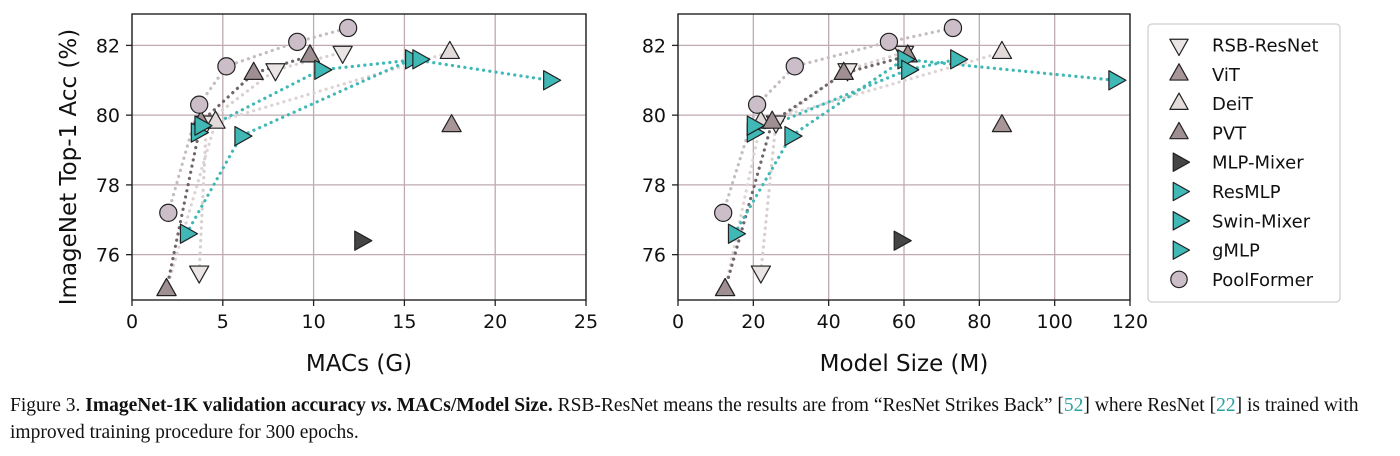 The width and height of the screenshot is (1400, 456). What do you see at coordinates (1226, 405) in the screenshot?
I see `citation-link-22: 22` at bounding box center [1226, 405].